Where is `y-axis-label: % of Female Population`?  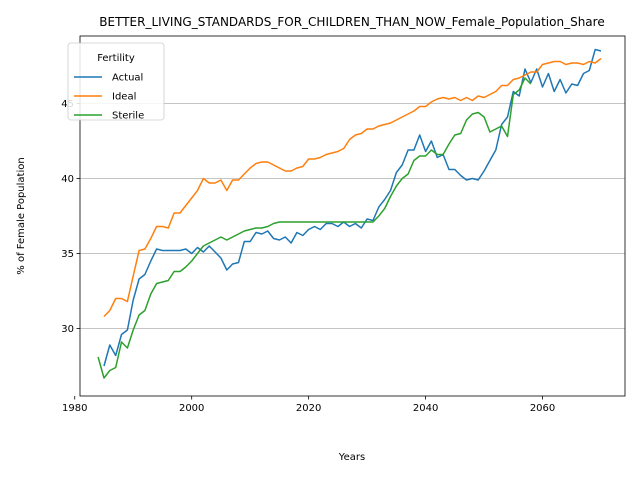 y-axis-label: % of Female Population is located at coordinates (21, 215).